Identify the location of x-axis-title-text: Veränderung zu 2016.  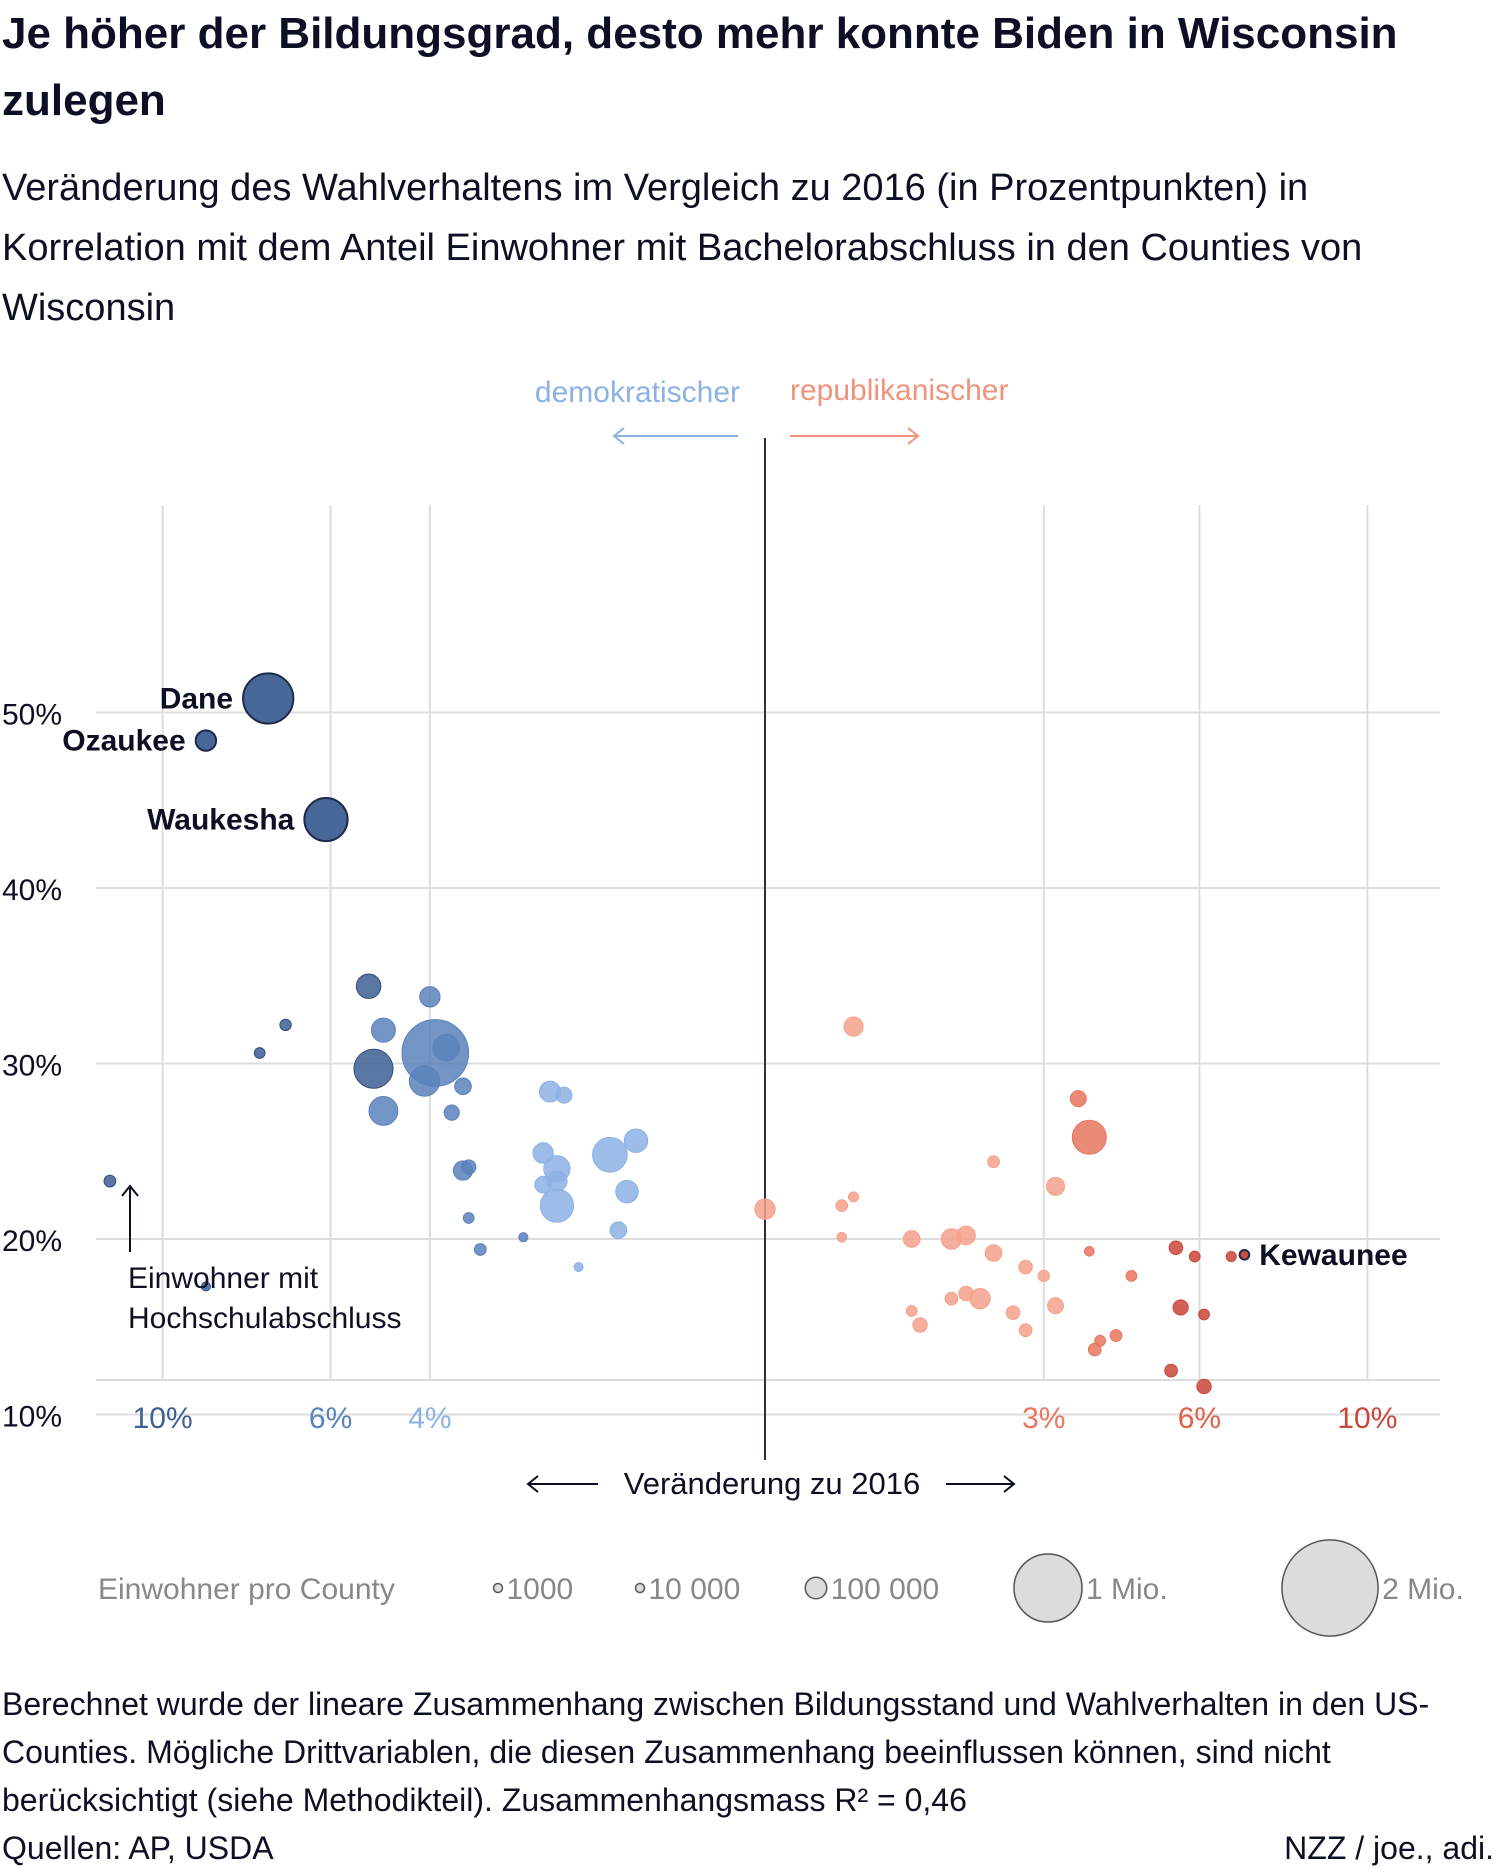
(772, 1483).